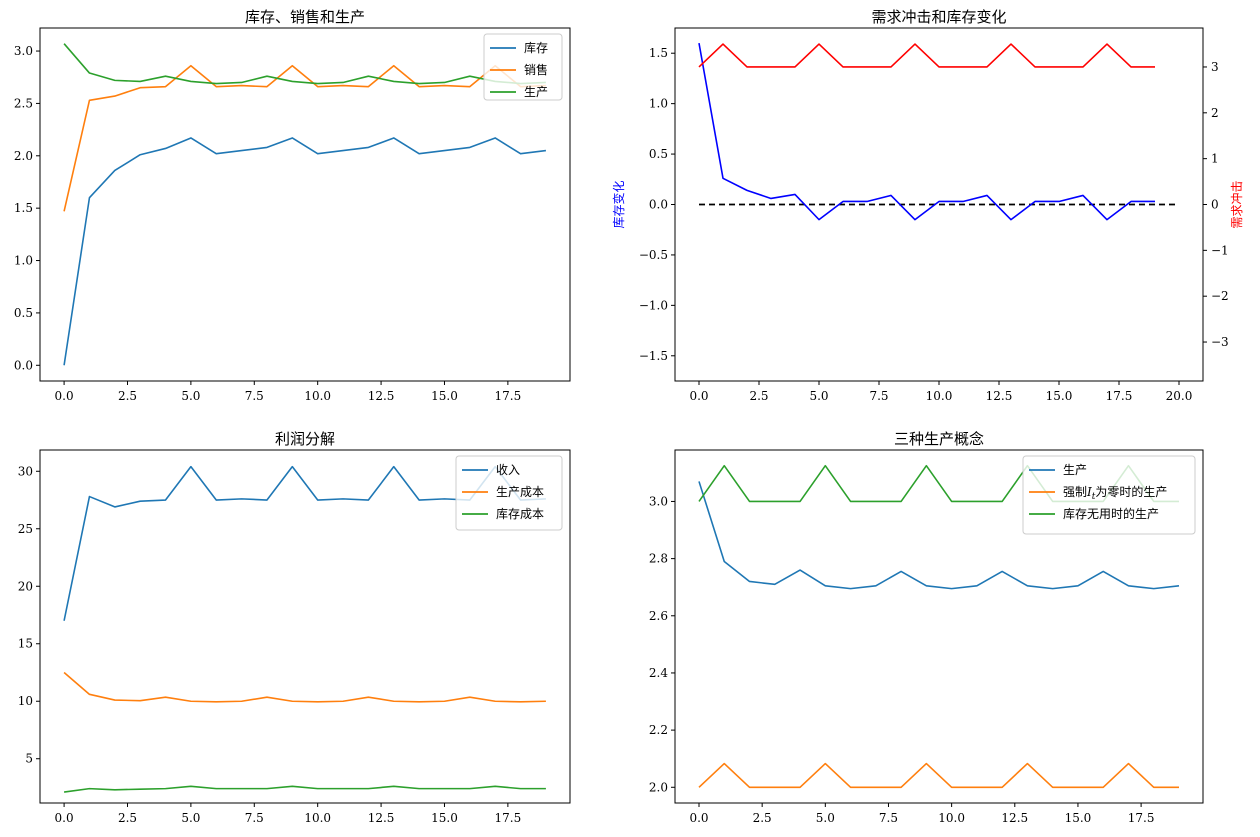 Image resolution: width=1260 pixels, height=837 pixels. What do you see at coordinates (1215, 159) in the screenshot?
I see `y-right-tick-label: 1` at bounding box center [1215, 159].